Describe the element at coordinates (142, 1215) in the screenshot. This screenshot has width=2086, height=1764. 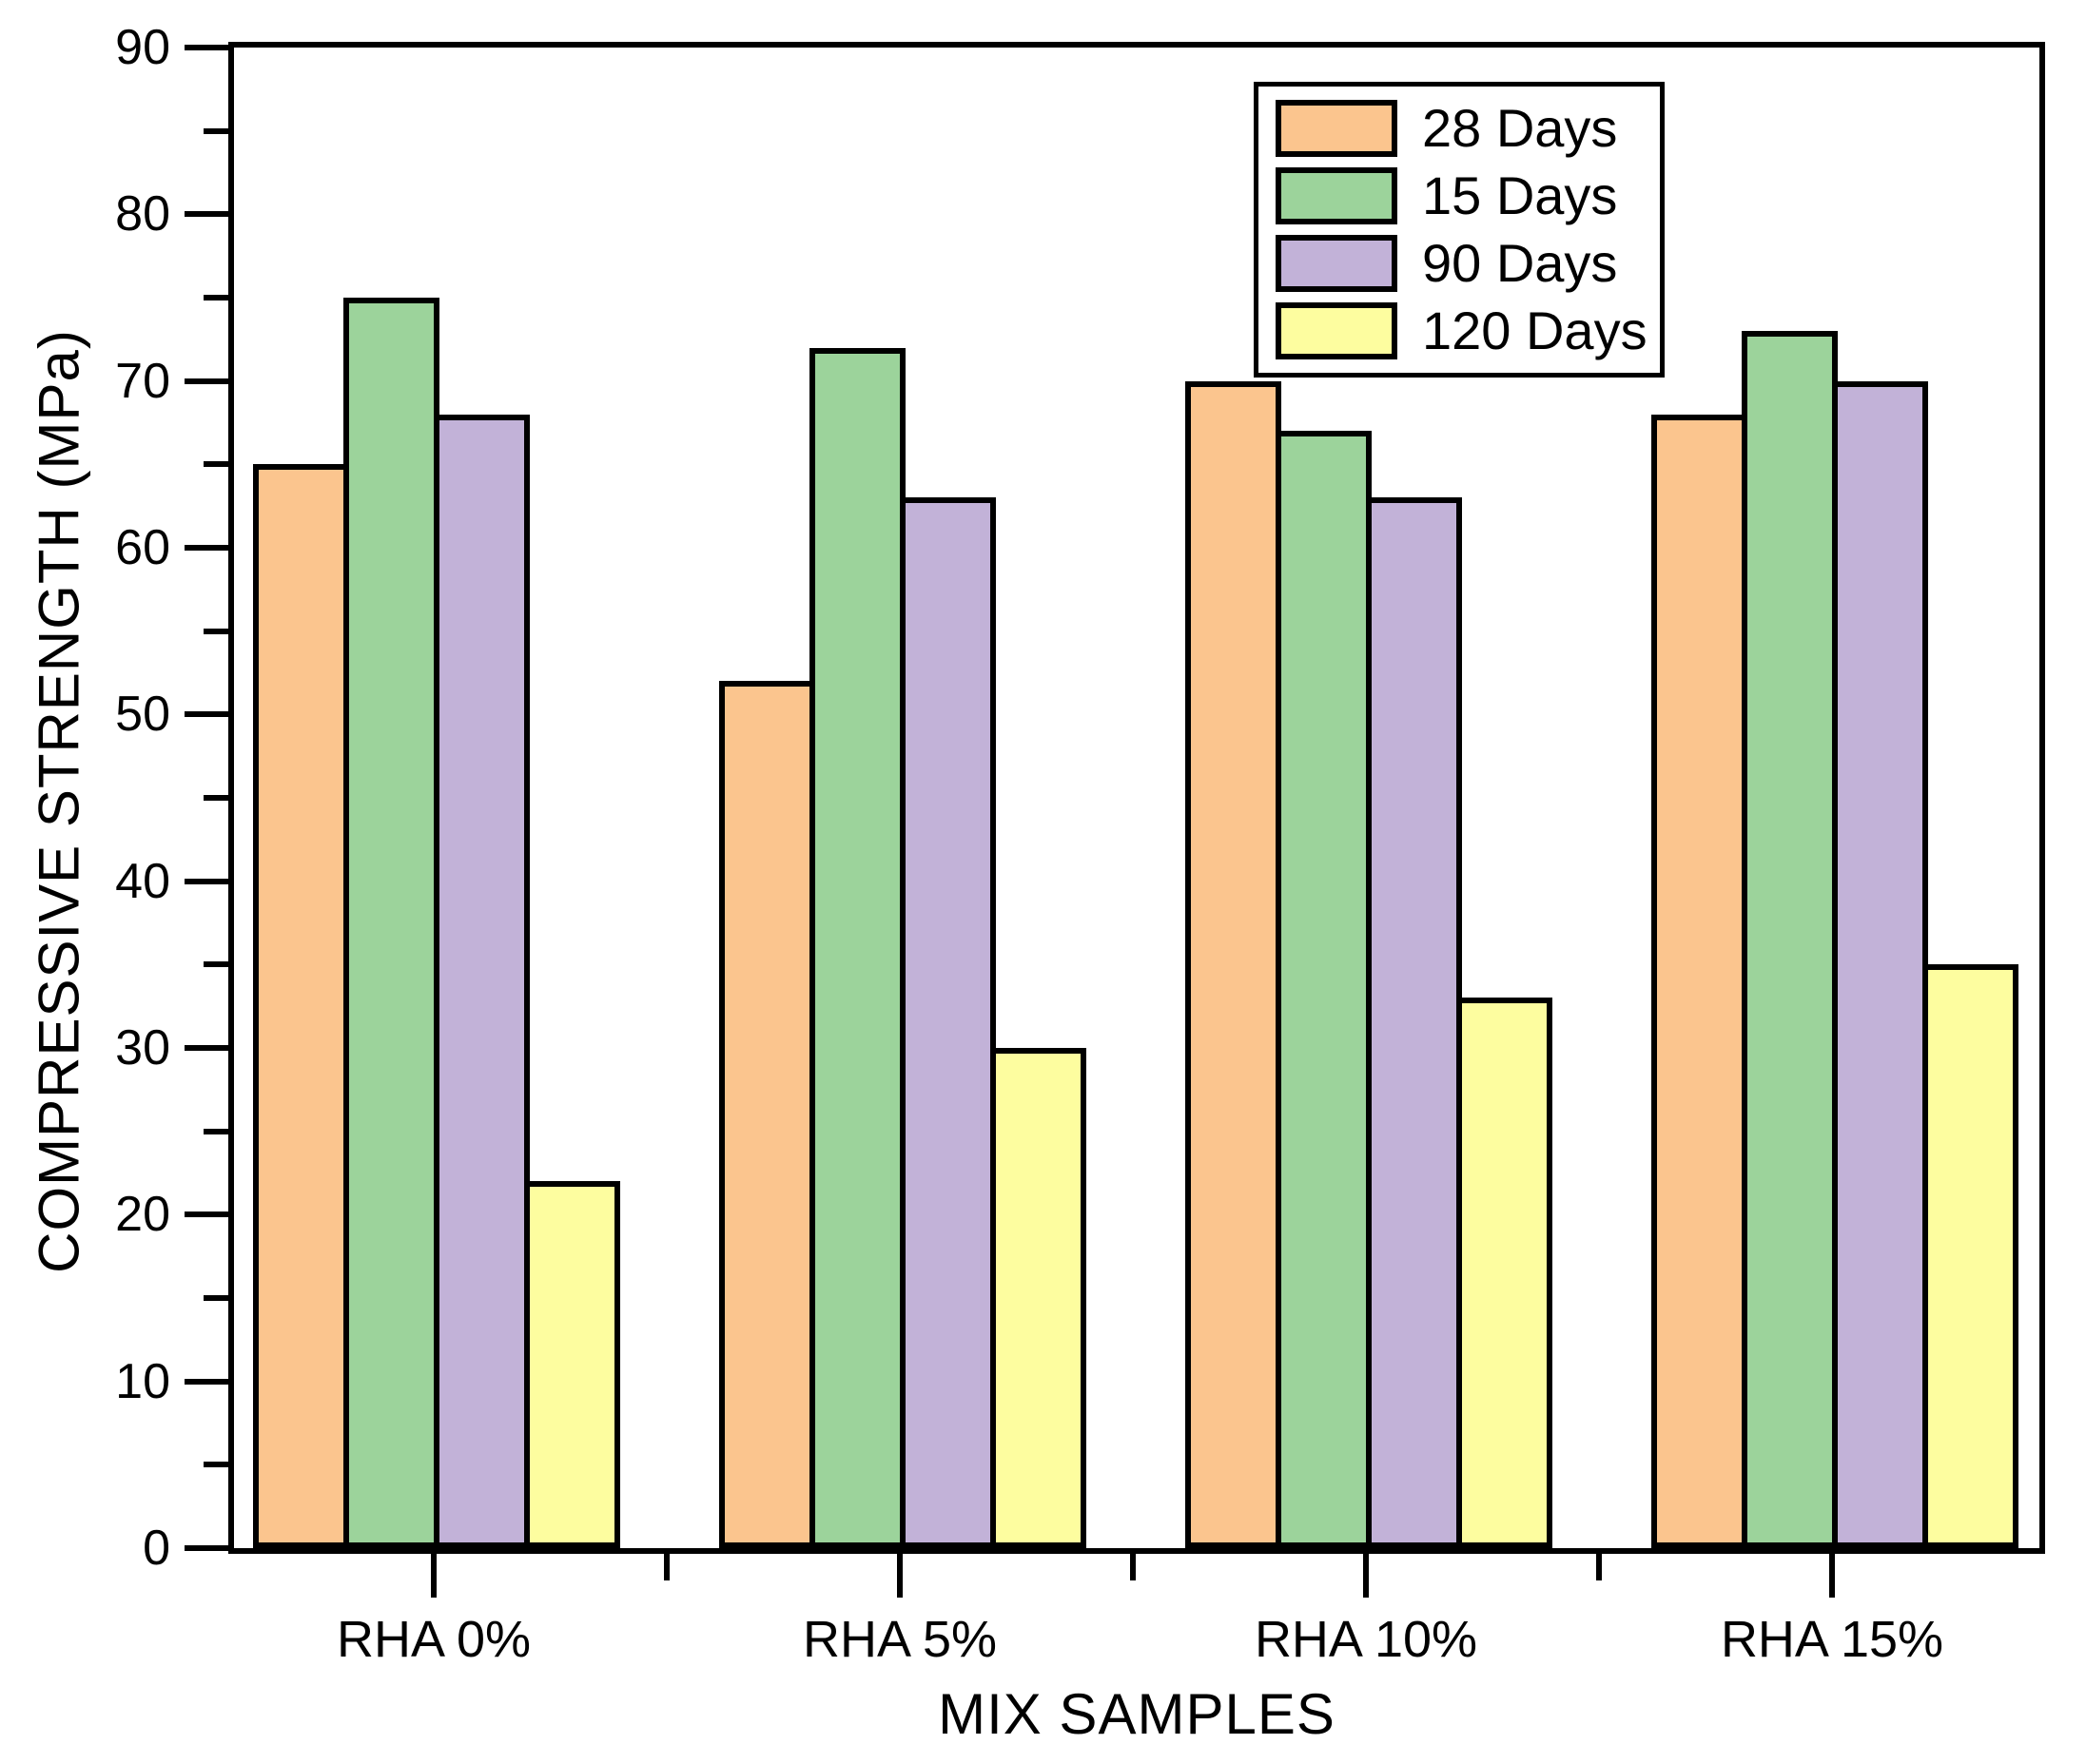
I see `y-tick-label: 20` at that location.